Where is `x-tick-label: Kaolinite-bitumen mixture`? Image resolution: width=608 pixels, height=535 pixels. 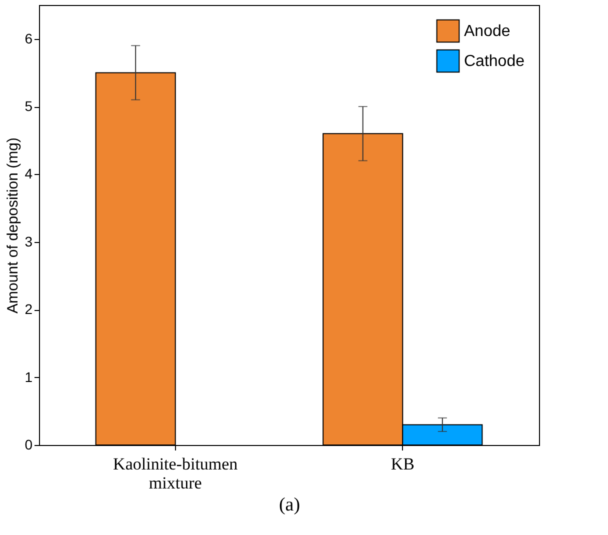
x-tick-label: Kaolinite-bitumen mixture is located at coordinates (175, 473).